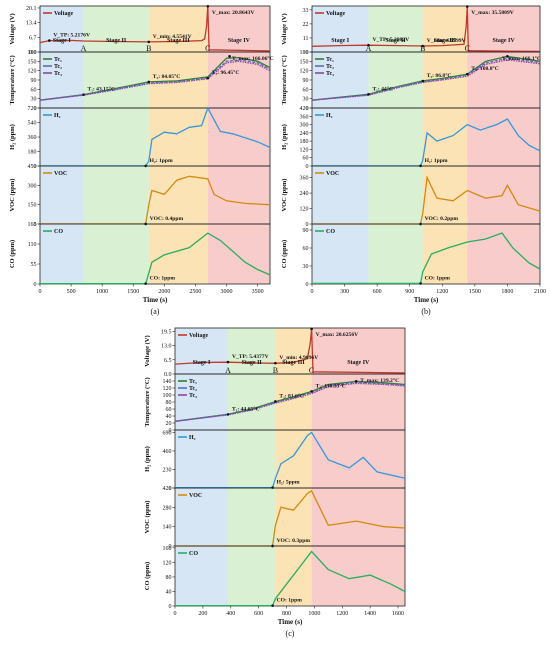 The width and height of the screenshot is (550, 652). I want to click on annotation-label: CO: 1ppm, so click(163, 279).